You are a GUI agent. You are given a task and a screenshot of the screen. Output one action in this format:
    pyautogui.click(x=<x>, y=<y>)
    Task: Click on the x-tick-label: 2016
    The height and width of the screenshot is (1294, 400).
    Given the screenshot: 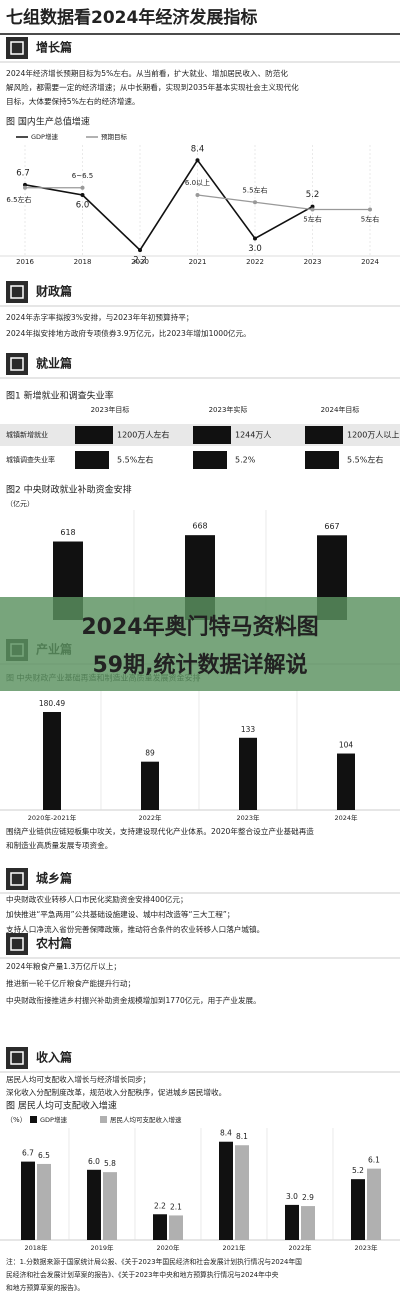 What is the action you would take?
    pyautogui.click(x=25, y=262)
    